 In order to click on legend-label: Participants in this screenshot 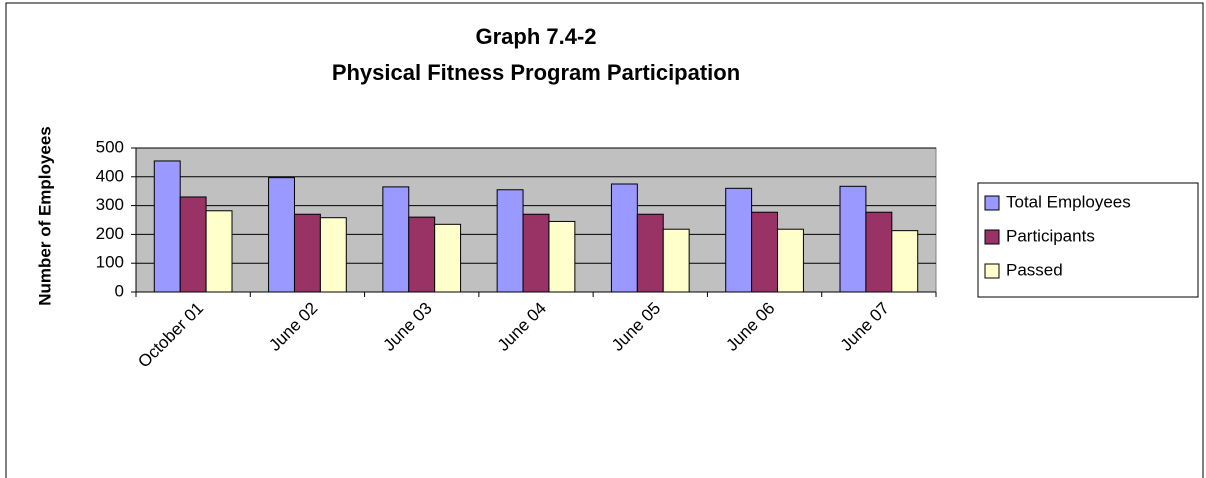, I will do `click(1050, 235)`.